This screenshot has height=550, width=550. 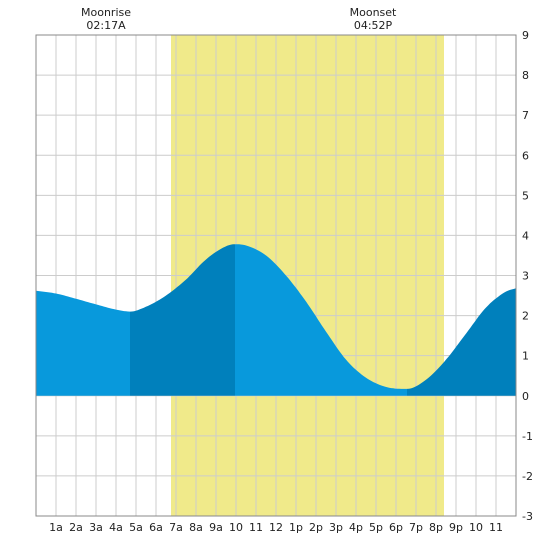 What do you see at coordinates (116, 527) in the screenshot?
I see `x-tick-label: 4a` at bounding box center [116, 527].